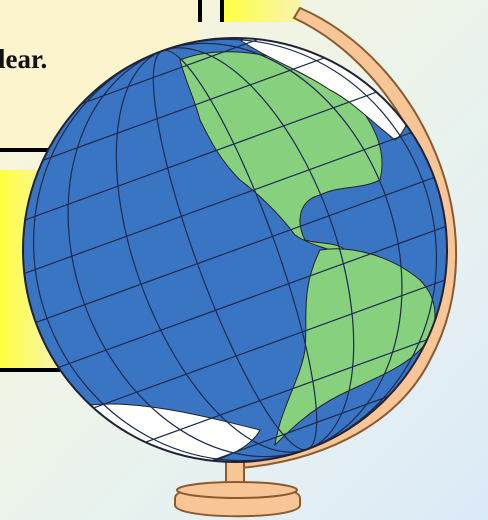 The height and width of the screenshot is (520, 488). Describe the element at coordinates (237, 490) in the screenshot. I see `globe-stand-base-top` at that location.